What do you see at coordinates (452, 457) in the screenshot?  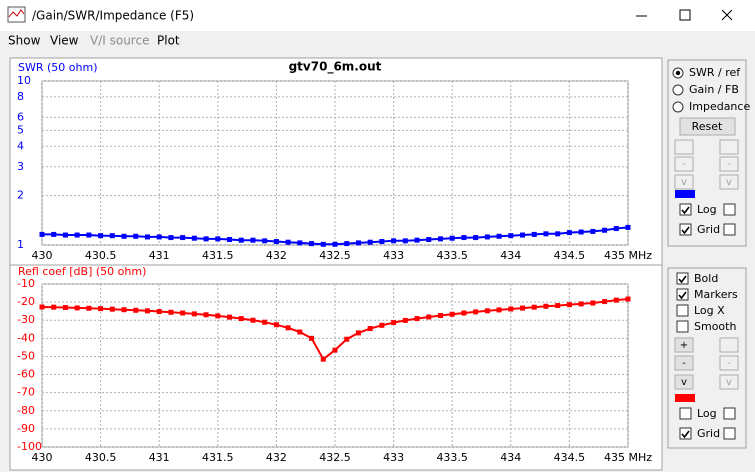 I see `x-tick-label: 433.5` at bounding box center [452, 457].